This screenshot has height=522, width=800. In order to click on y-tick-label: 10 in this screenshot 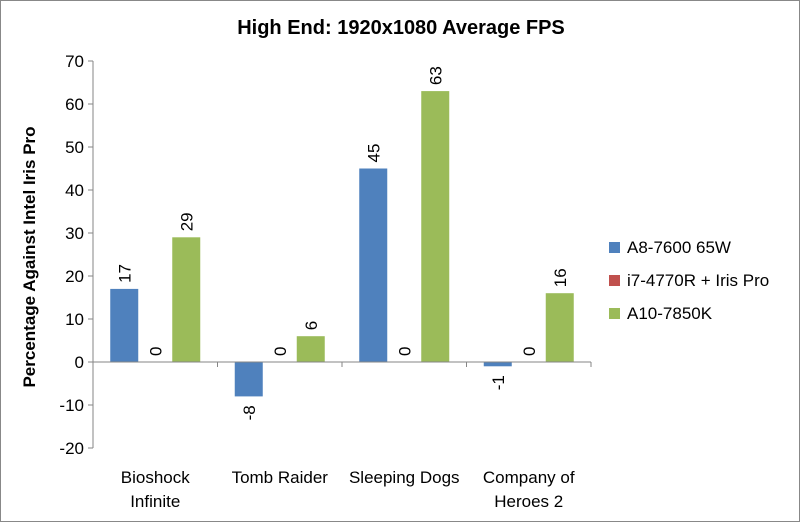, I will do `click(74, 319)`.